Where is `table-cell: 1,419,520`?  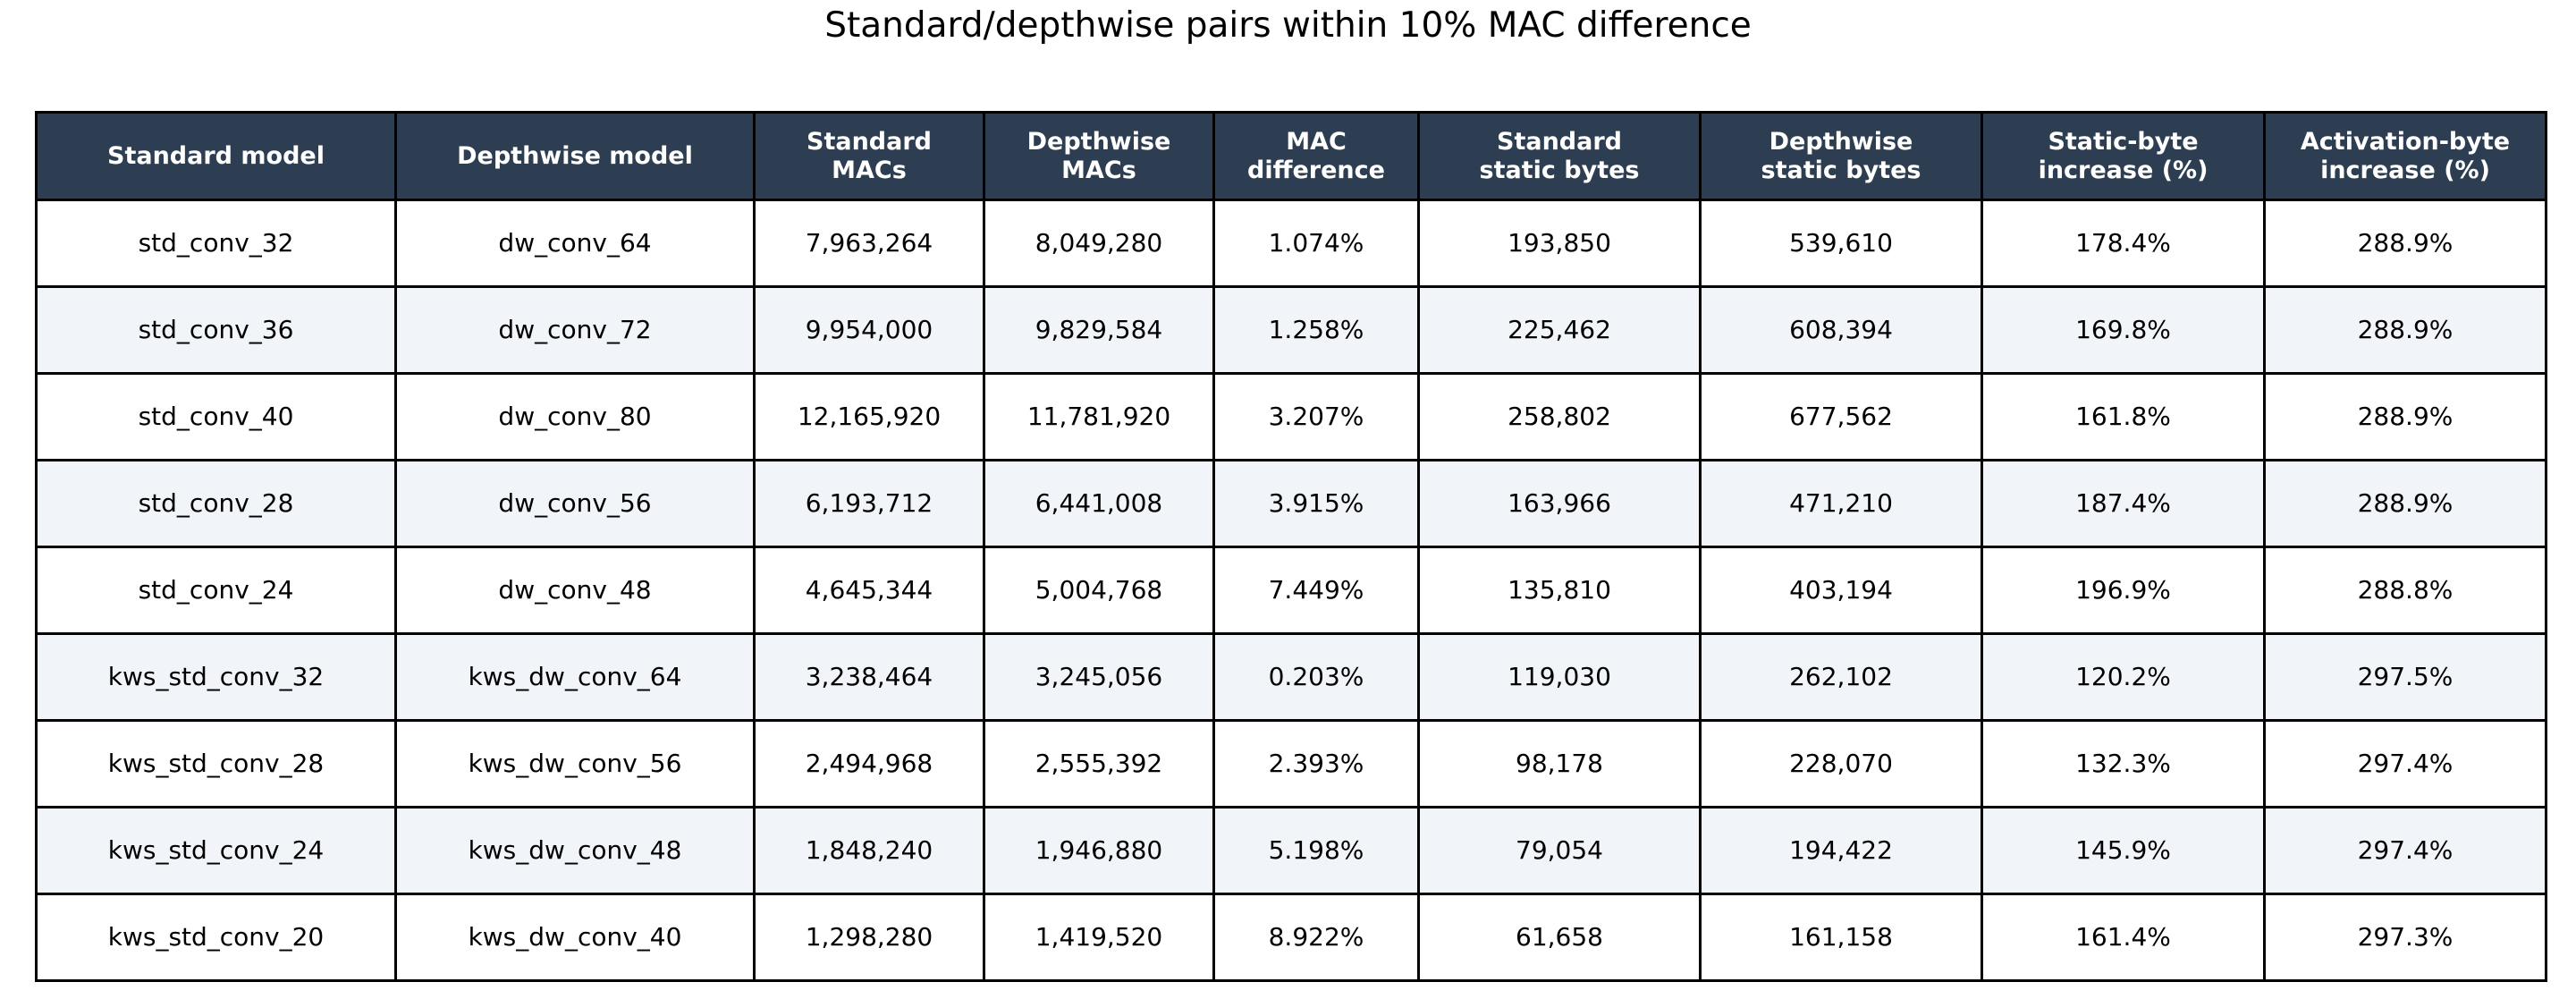
table-cell: 1,419,520 is located at coordinates (1099, 937).